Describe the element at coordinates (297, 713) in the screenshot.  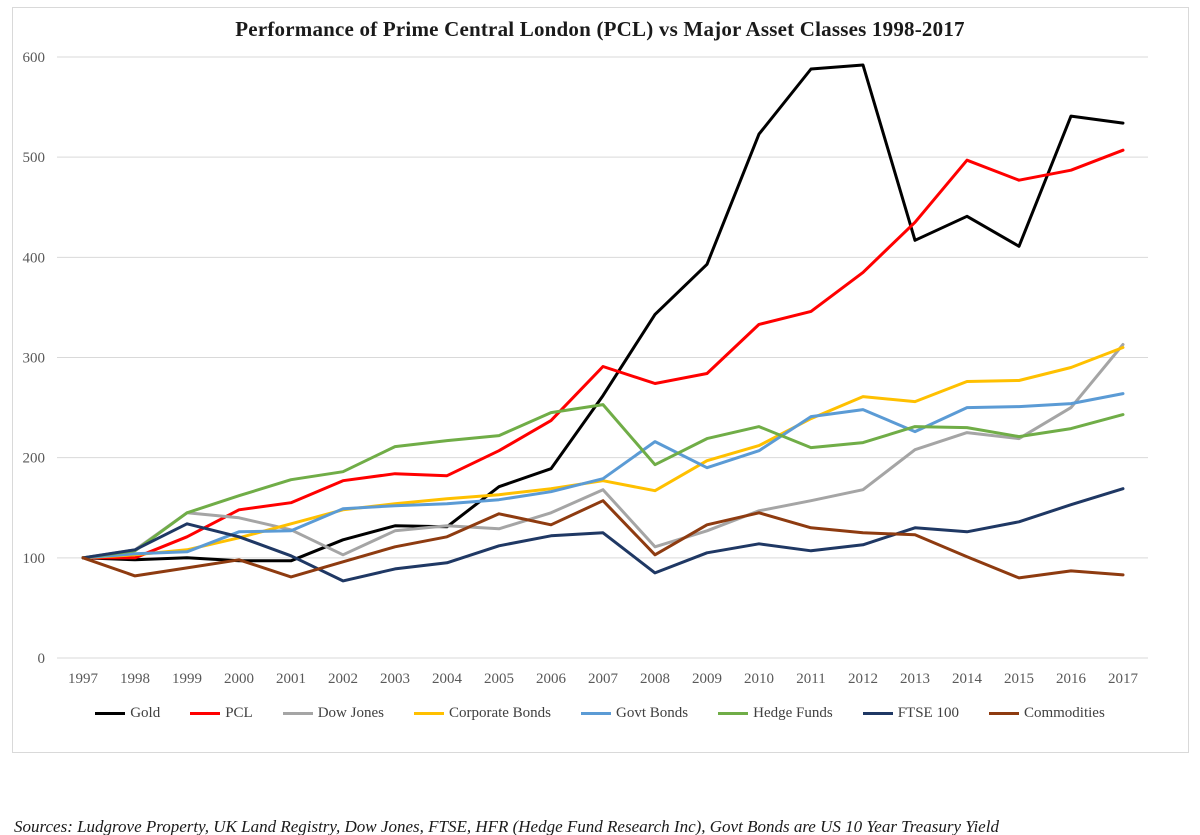
I see `legend-swatch-dow-jones` at that location.